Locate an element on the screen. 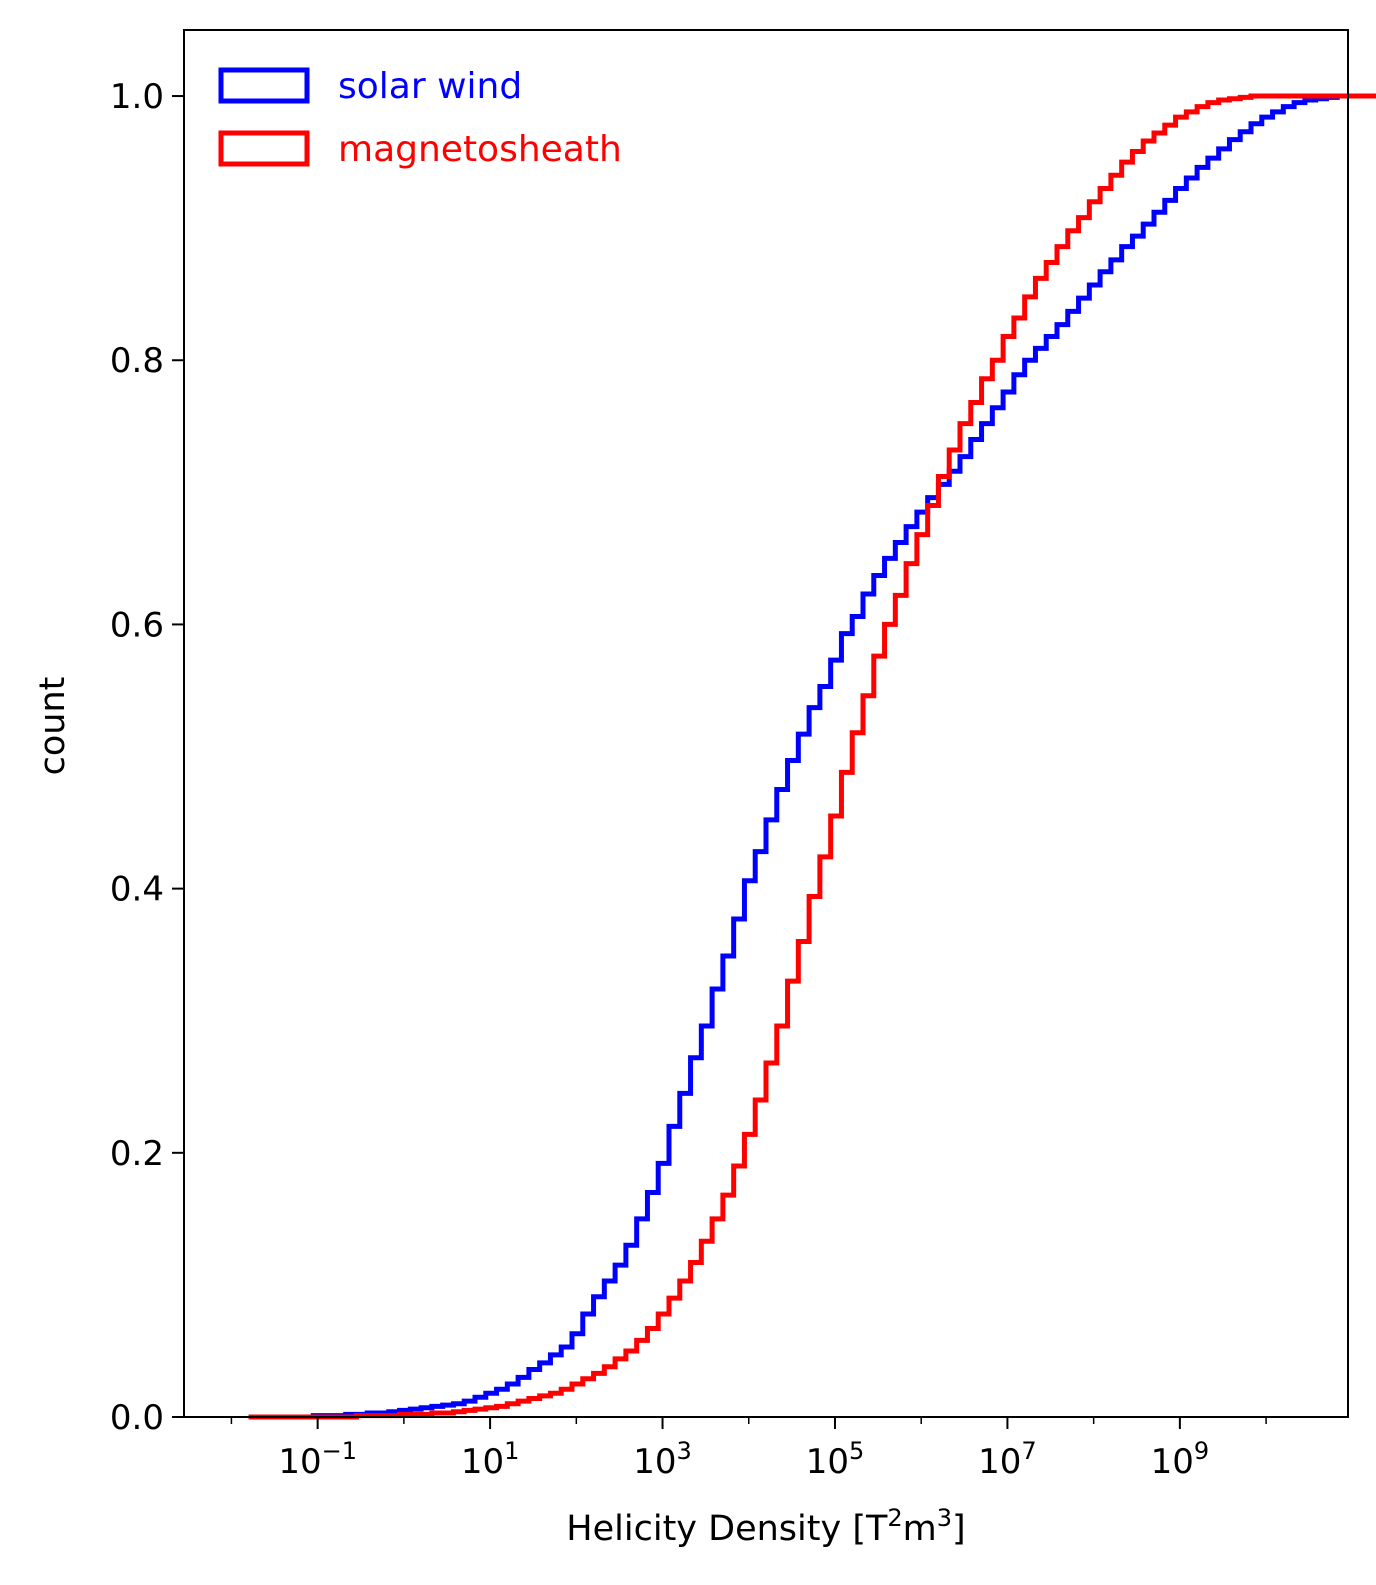  y-tick-label: 1.0 is located at coordinates (137, 97).